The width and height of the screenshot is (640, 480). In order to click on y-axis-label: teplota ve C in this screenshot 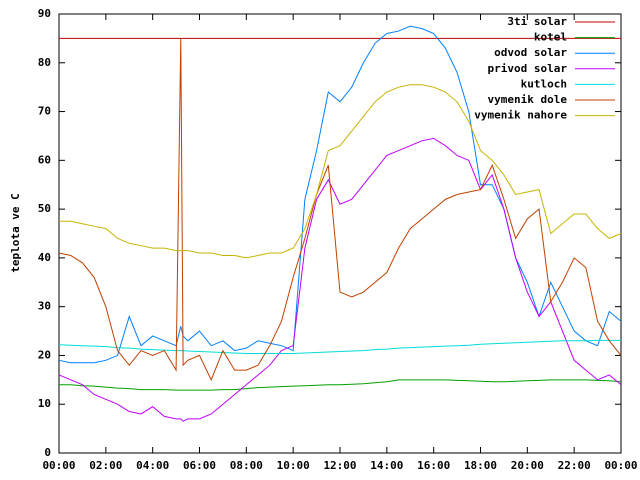, I will do `click(15, 232)`.